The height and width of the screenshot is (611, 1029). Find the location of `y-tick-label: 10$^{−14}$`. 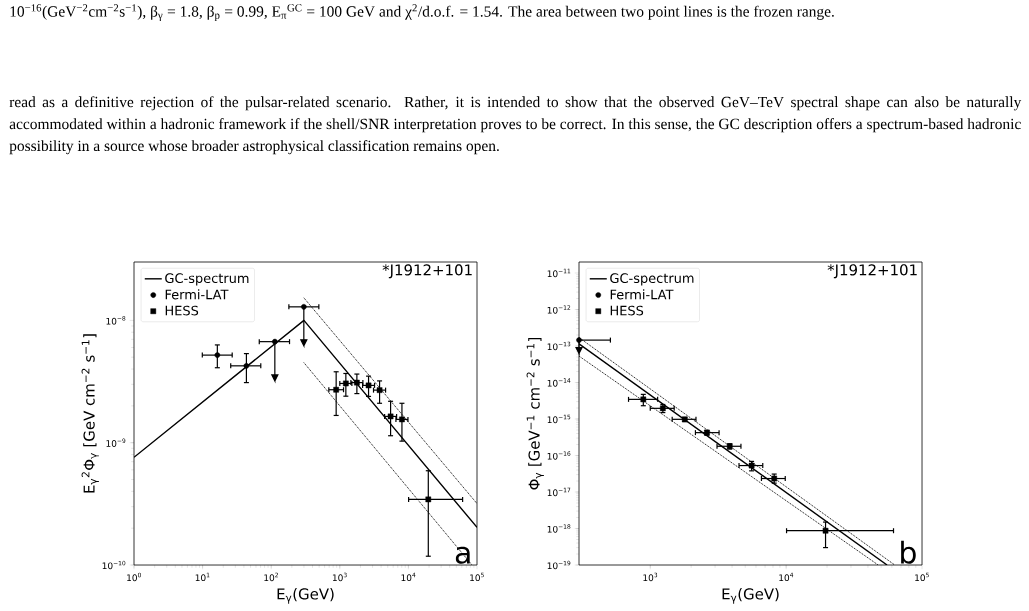

y-tick-label: 10$^{−14}$ is located at coordinates (559, 382).